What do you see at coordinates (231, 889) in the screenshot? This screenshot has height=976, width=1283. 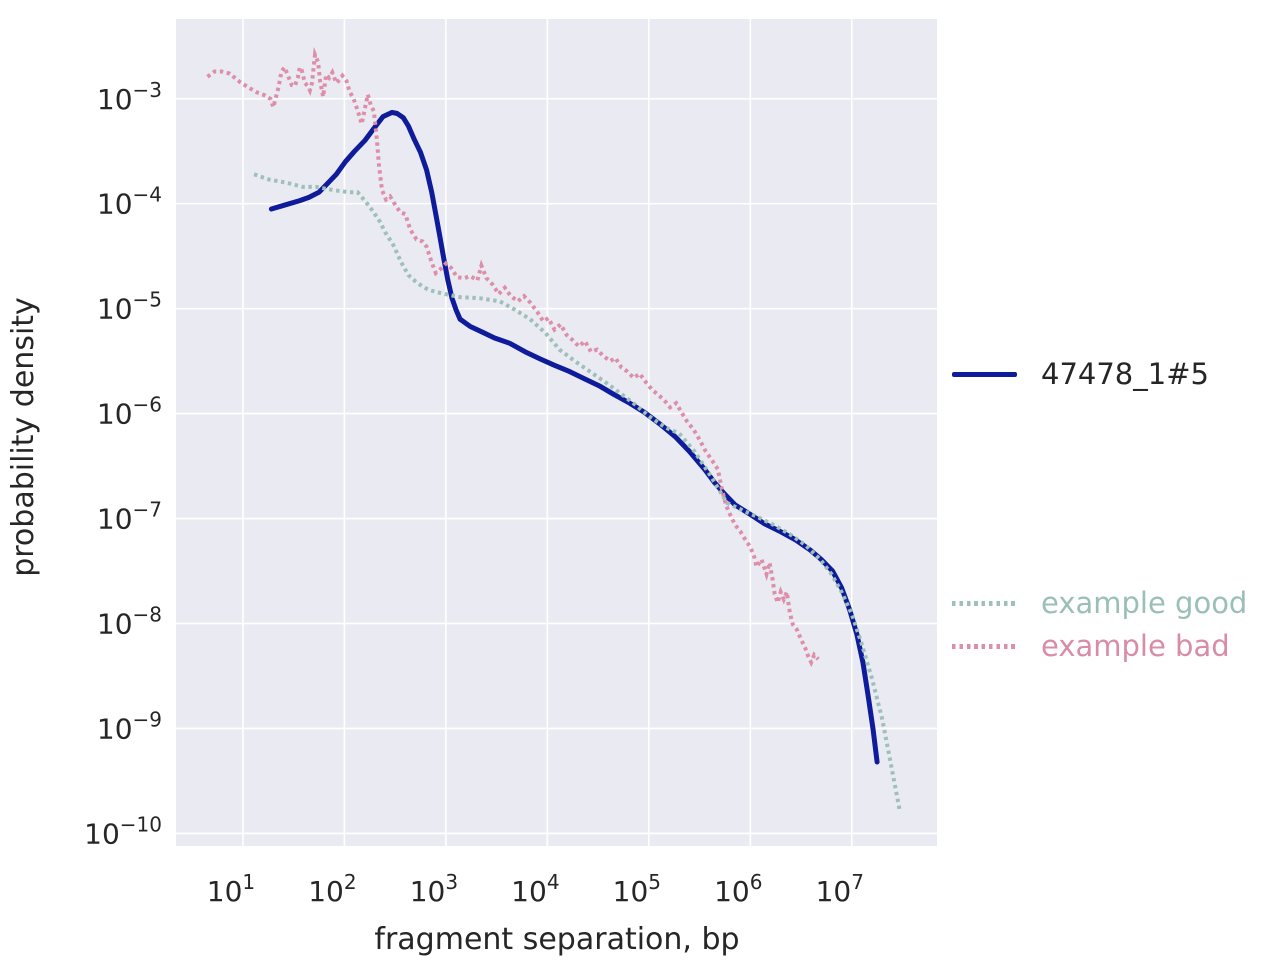 I see `x-tick-label: 10¹` at bounding box center [231, 889].